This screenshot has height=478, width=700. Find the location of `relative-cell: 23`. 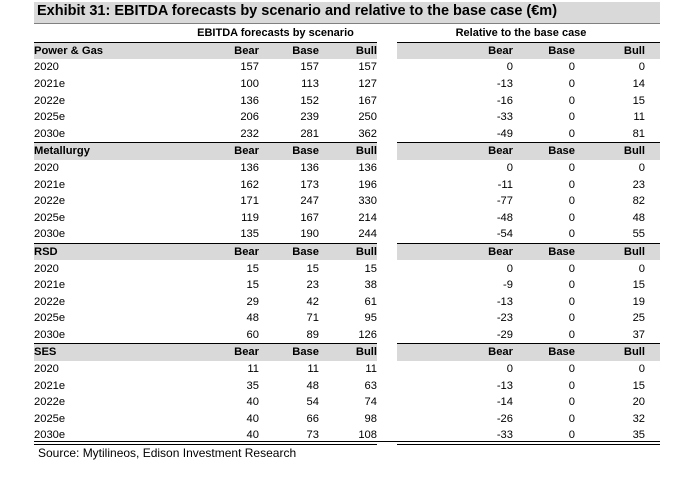

relative-cell: 23 is located at coordinates (639, 184).